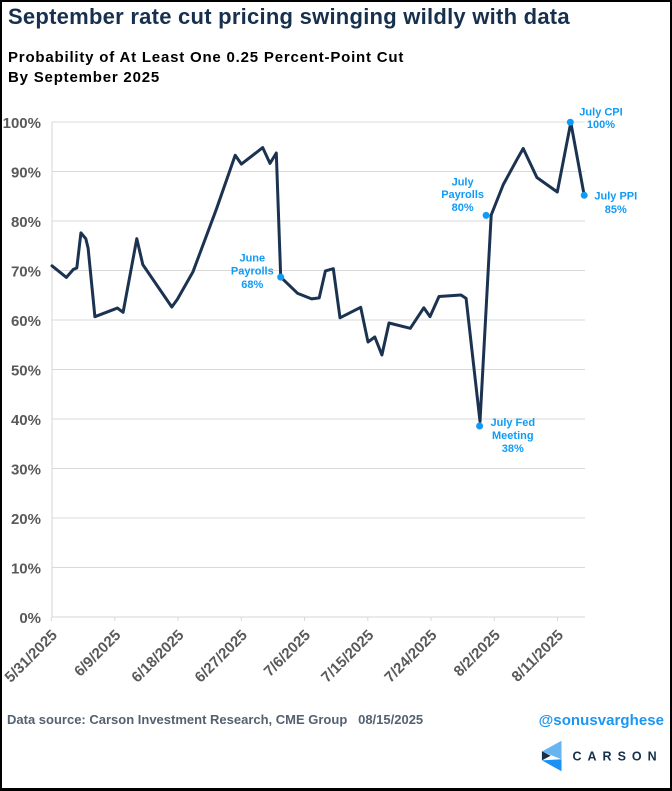 This screenshot has width=672, height=791. I want to click on svg-text: 38%, so click(513, 449).